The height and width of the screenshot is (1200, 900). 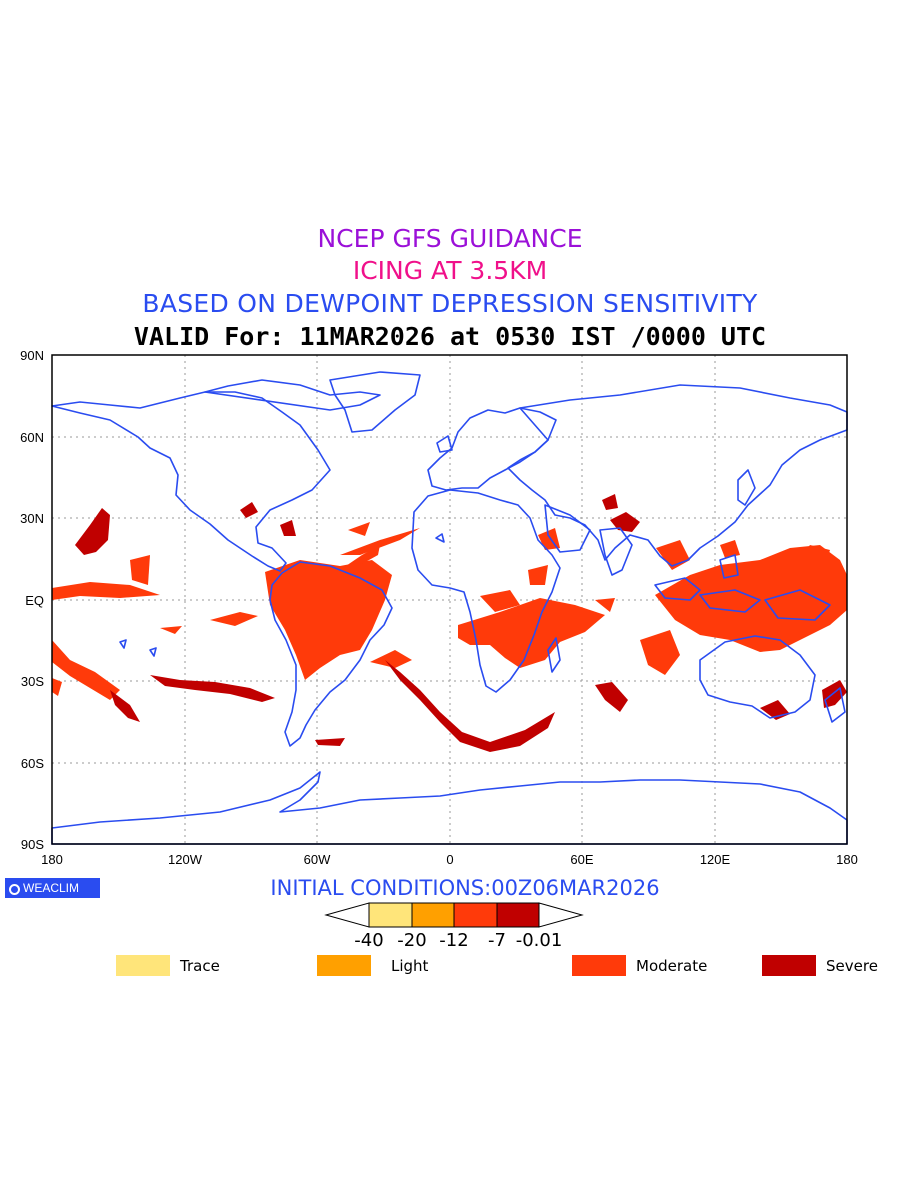 What do you see at coordinates (561, 915) in the screenshot?
I see `colorbar-right-arrow` at bounding box center [561, 915].